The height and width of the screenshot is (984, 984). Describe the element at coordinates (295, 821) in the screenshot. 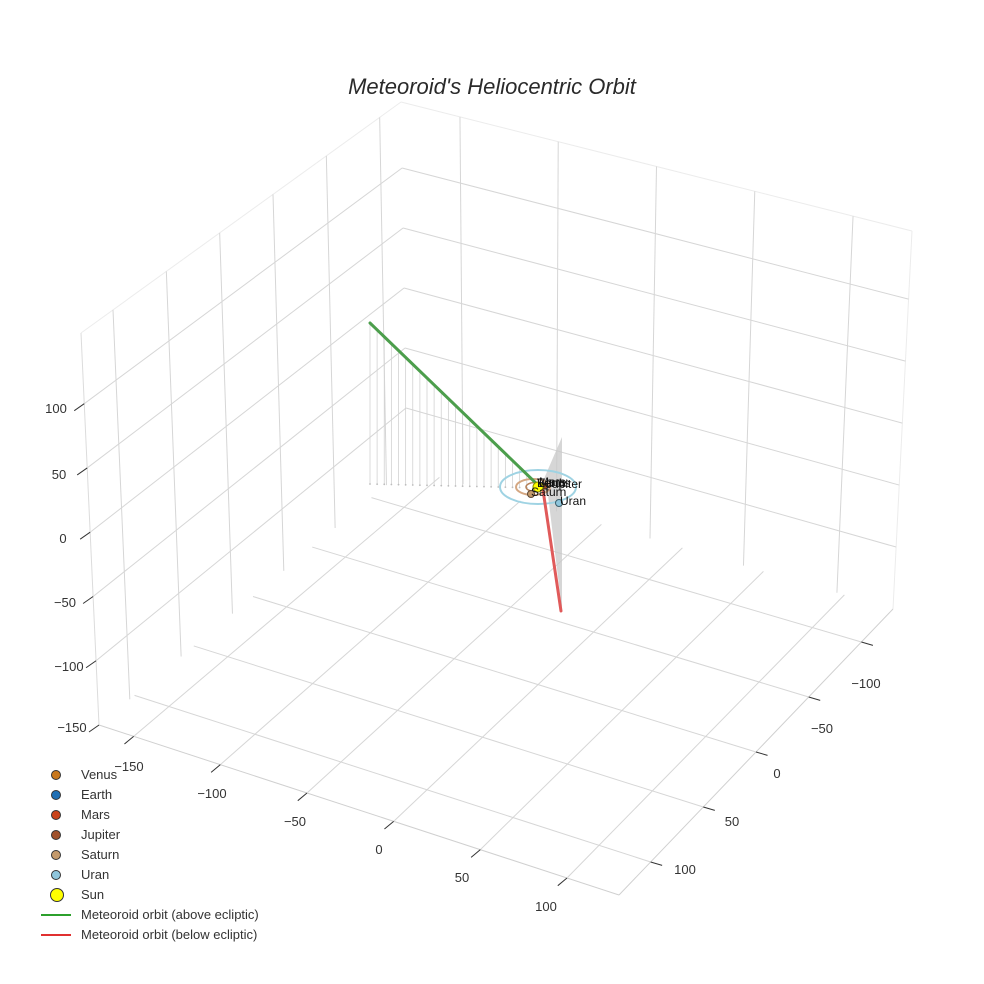

I see `x-tick-label: −50` at that location.